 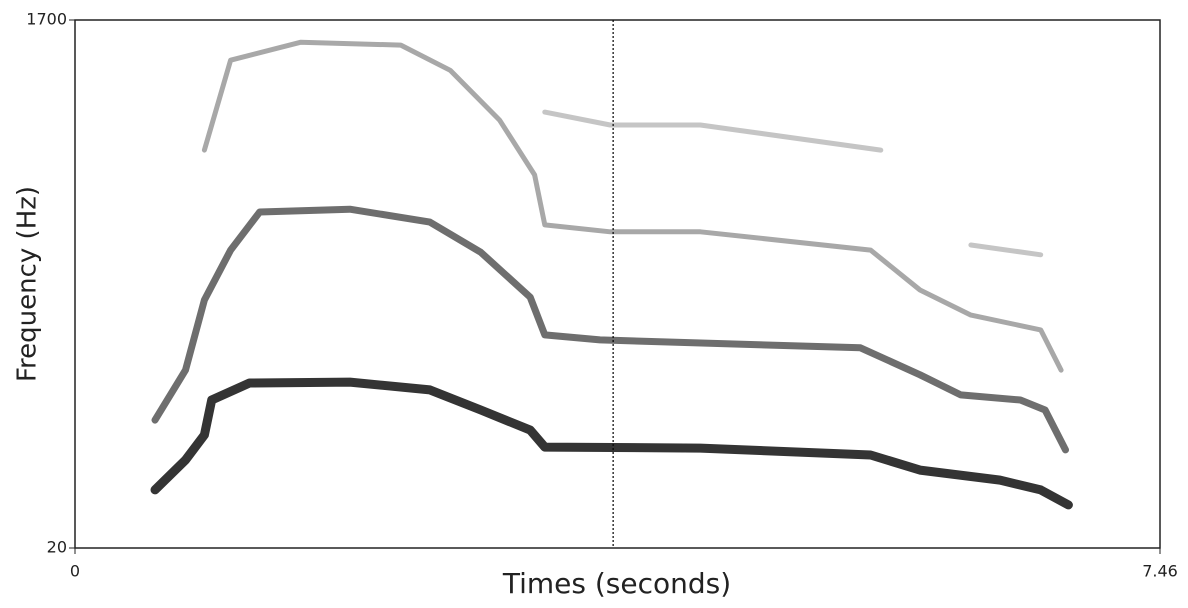 I want to click on x-tick-label: 0, so click(x=75, y=571).